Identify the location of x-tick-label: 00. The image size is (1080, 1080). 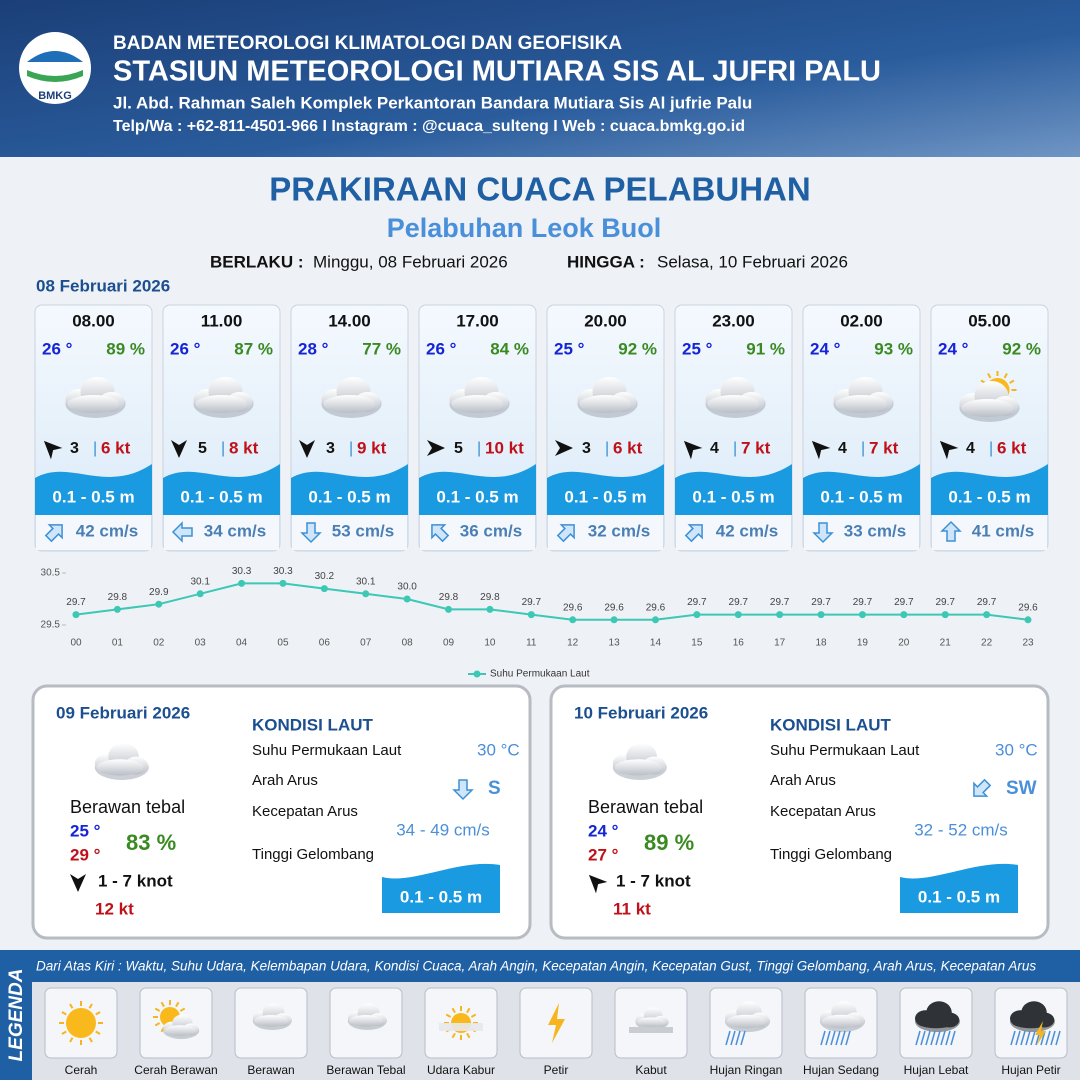
(76, 643).